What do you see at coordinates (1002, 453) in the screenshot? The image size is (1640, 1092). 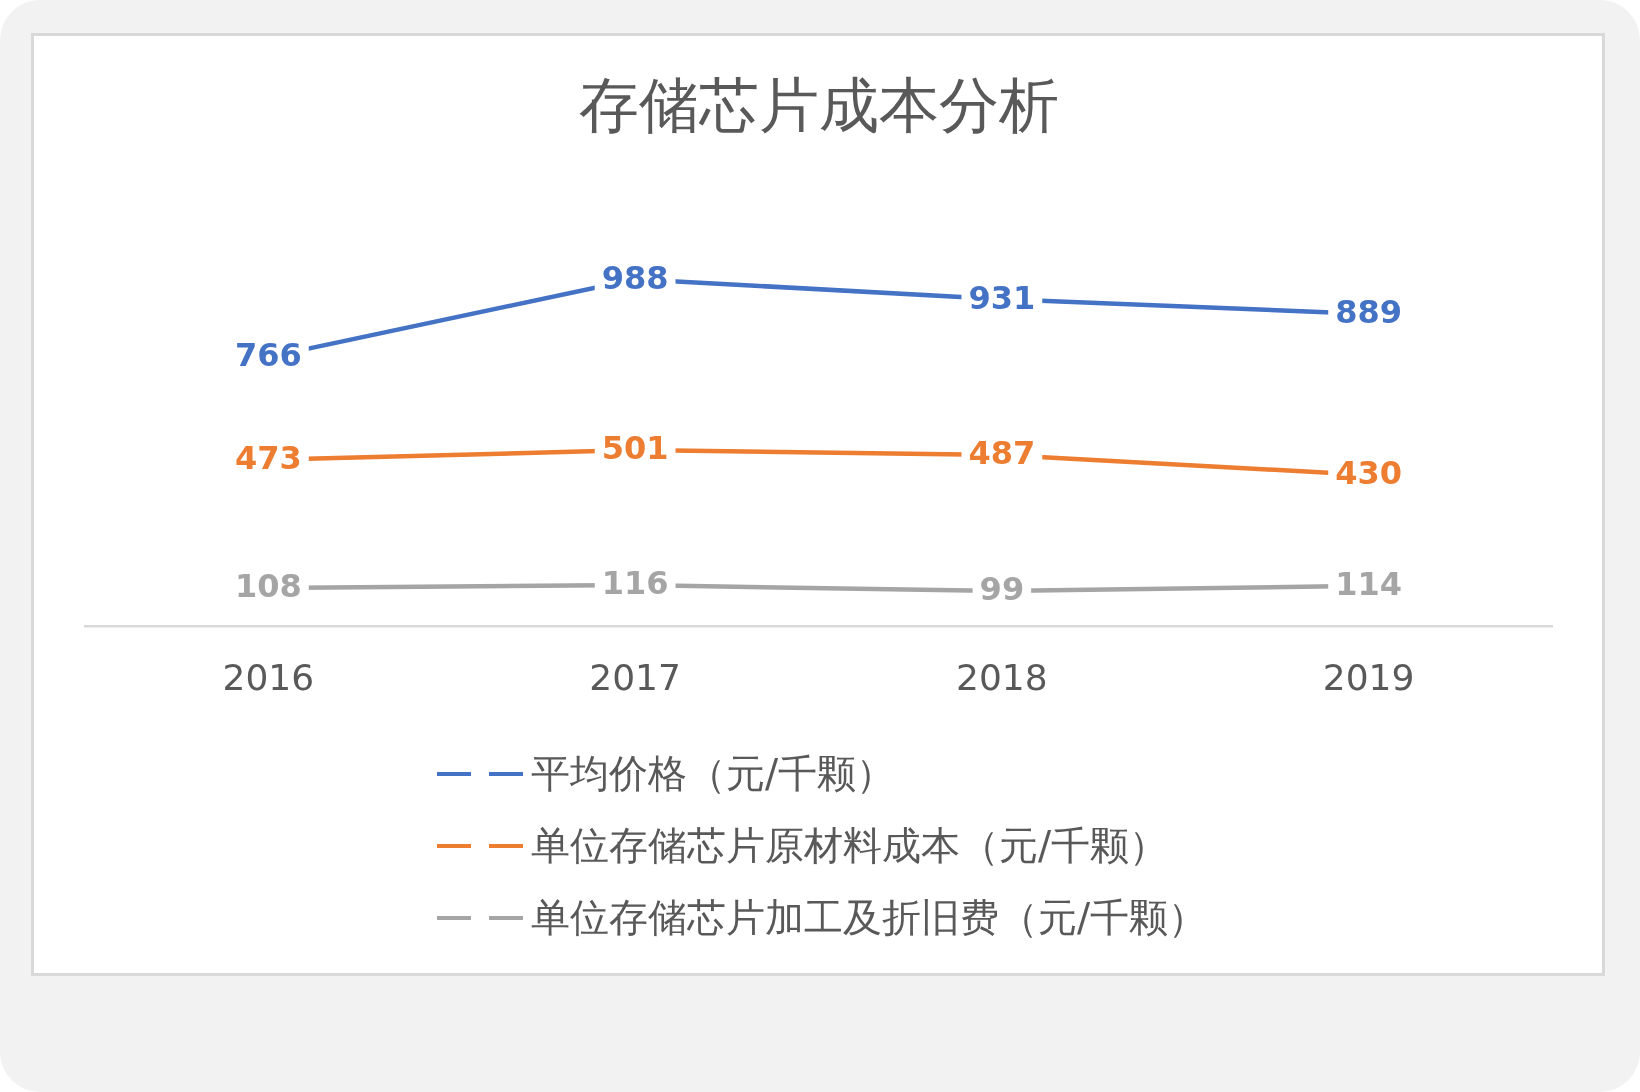 I see `data-label: 487` at bounding box center [1002, 453].